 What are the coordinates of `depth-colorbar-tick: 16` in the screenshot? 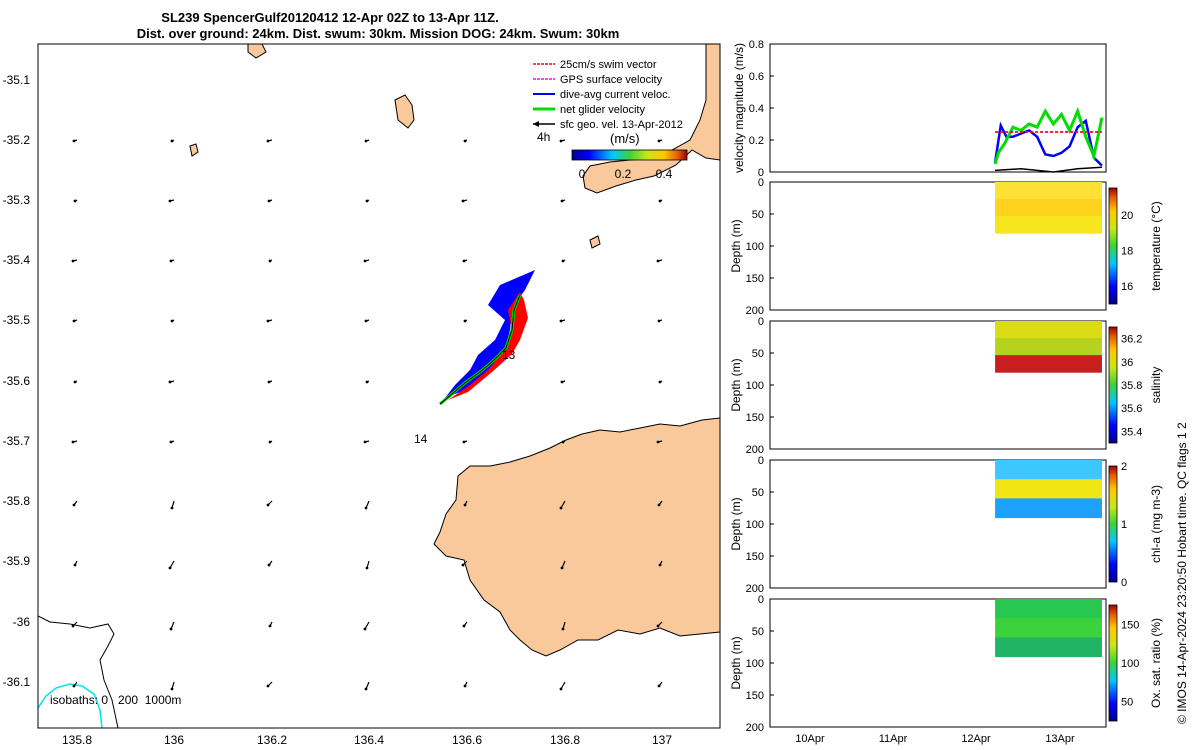 It's located at (1127, 287).